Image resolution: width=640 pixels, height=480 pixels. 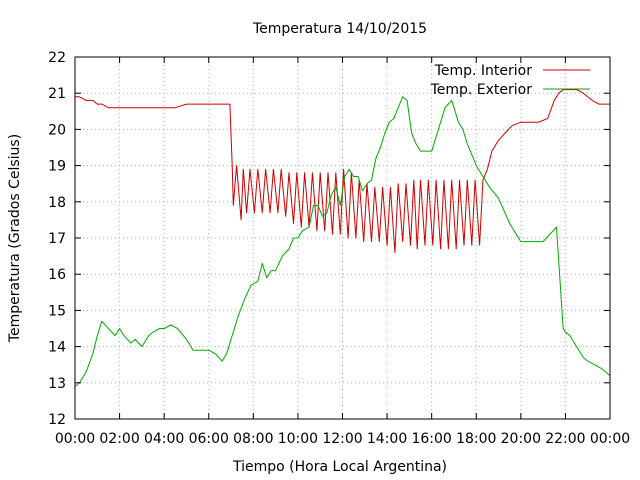 I want to click on y-tick-label: 20, so click(x=57, y=130).